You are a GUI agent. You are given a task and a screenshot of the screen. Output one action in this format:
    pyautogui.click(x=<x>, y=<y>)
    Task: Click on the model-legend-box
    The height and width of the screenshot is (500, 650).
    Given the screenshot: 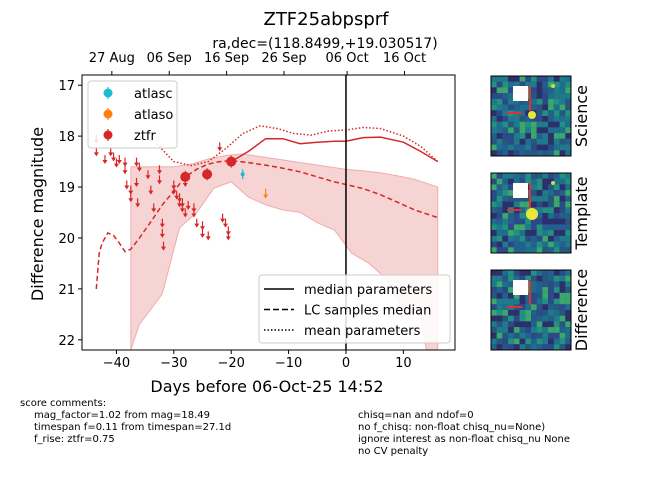 What is the action you would take?
    pyautogui.click(x=354, y=309)
    